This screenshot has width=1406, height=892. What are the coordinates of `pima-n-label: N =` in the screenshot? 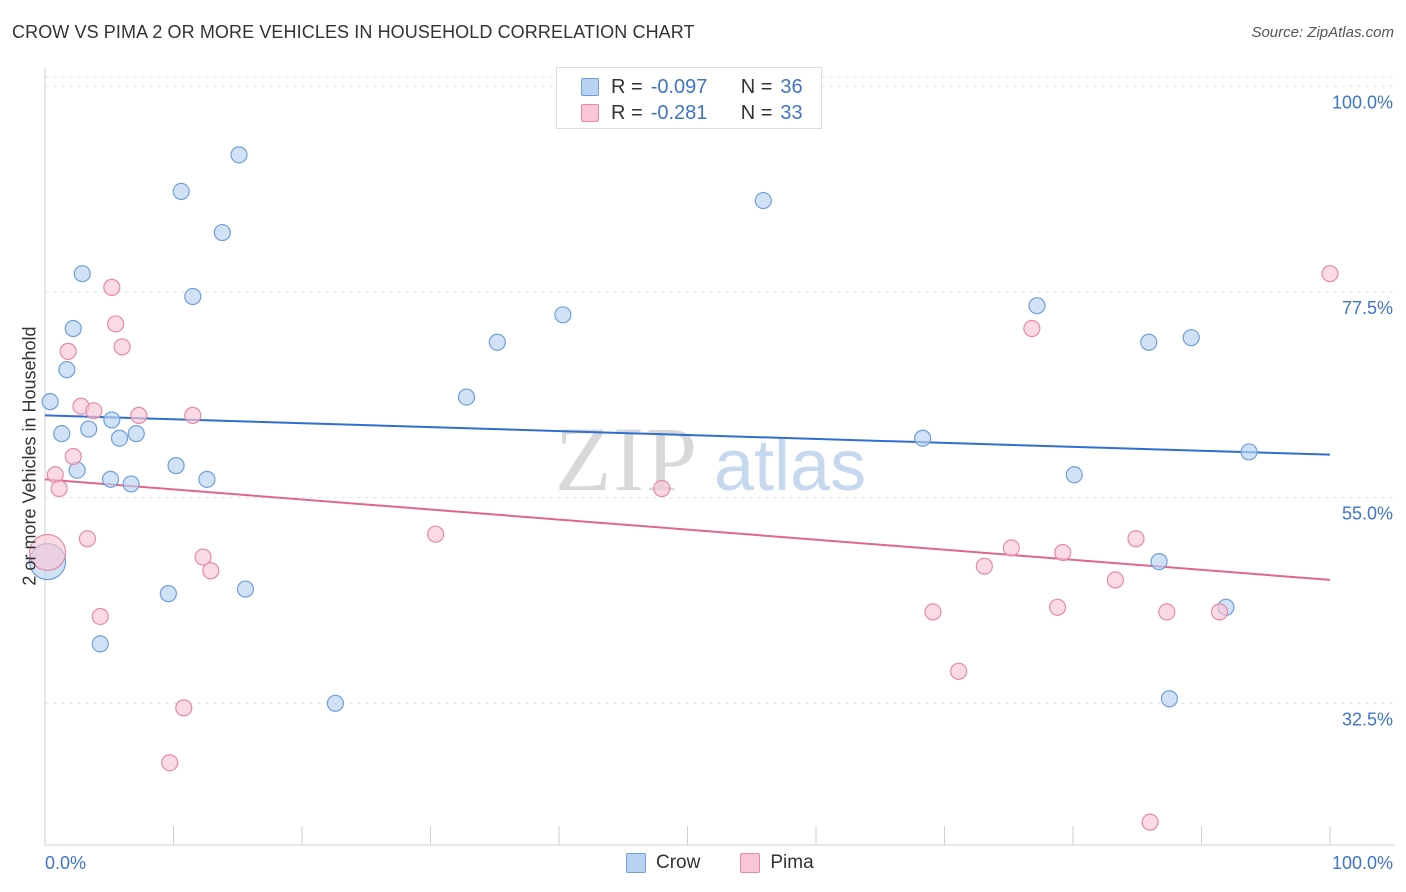 It's located at (756, 112).